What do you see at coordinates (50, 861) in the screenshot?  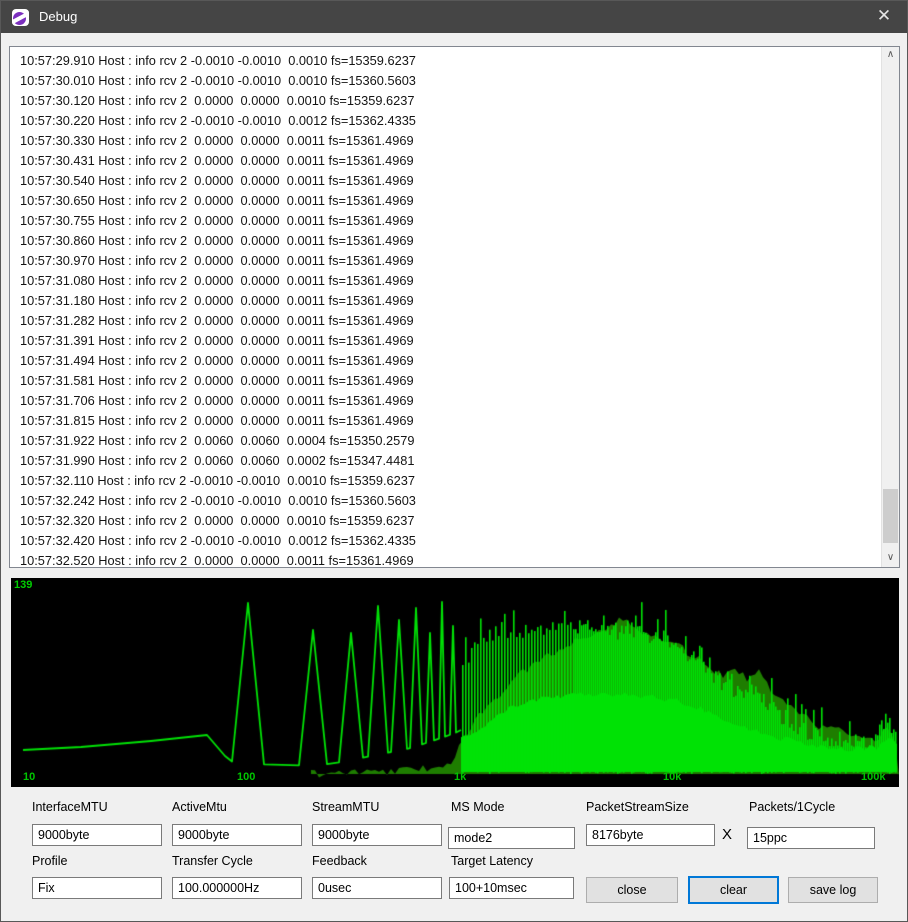 I see `field-label-profile: Profile` at bounding box center [50, 861].